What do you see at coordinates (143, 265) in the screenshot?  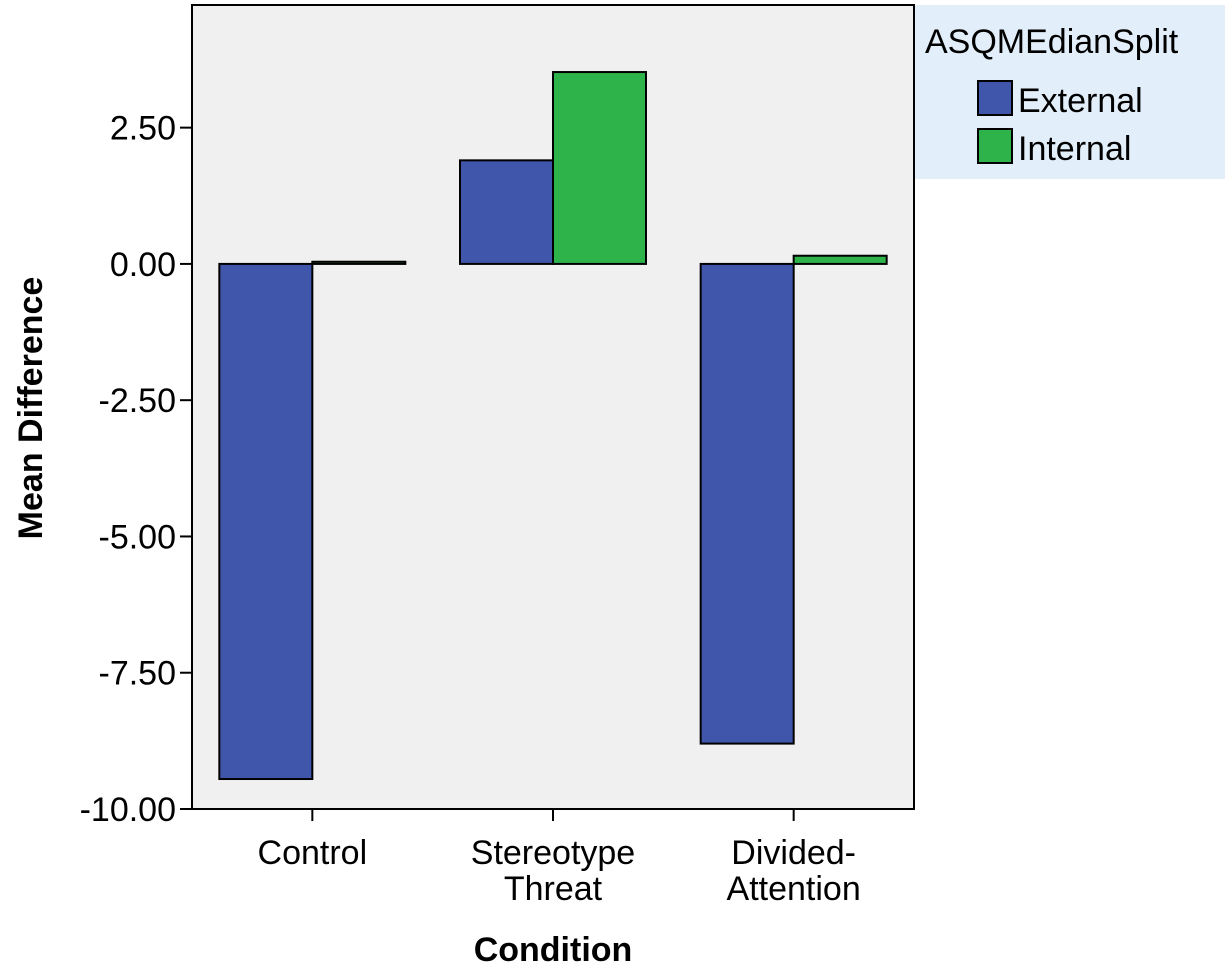 I see `y-tick-label: 0.00` at bounding box center [143, 265].